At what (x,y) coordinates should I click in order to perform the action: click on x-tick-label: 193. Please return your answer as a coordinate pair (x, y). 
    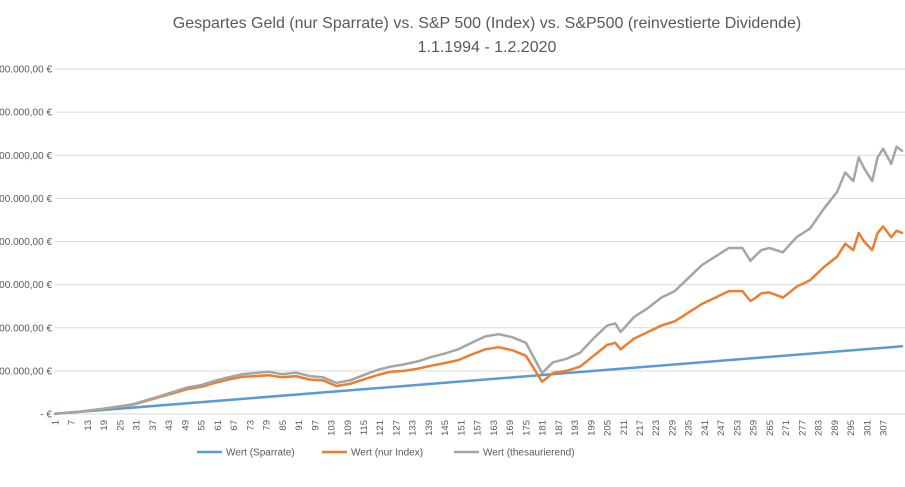
    Looking at the image, I should click on (575, 428).